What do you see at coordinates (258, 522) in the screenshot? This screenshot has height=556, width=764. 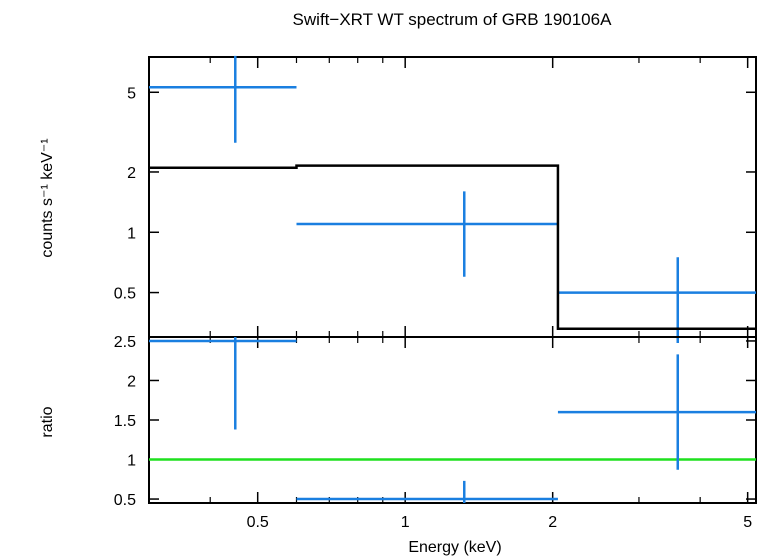 I see `x-tick-label: 0.5` at bounding box center [258, 522].